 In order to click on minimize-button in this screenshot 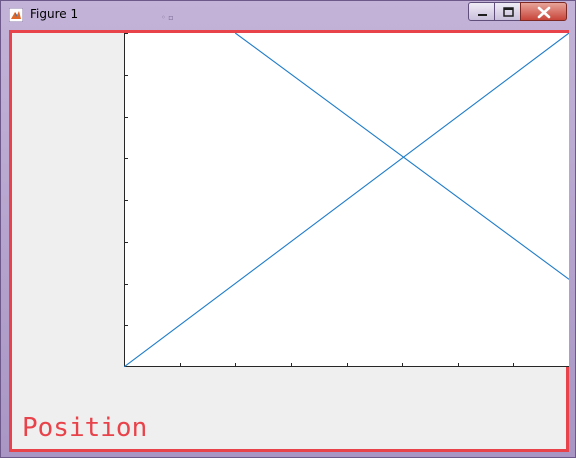, I will do `click(481, 11)`.